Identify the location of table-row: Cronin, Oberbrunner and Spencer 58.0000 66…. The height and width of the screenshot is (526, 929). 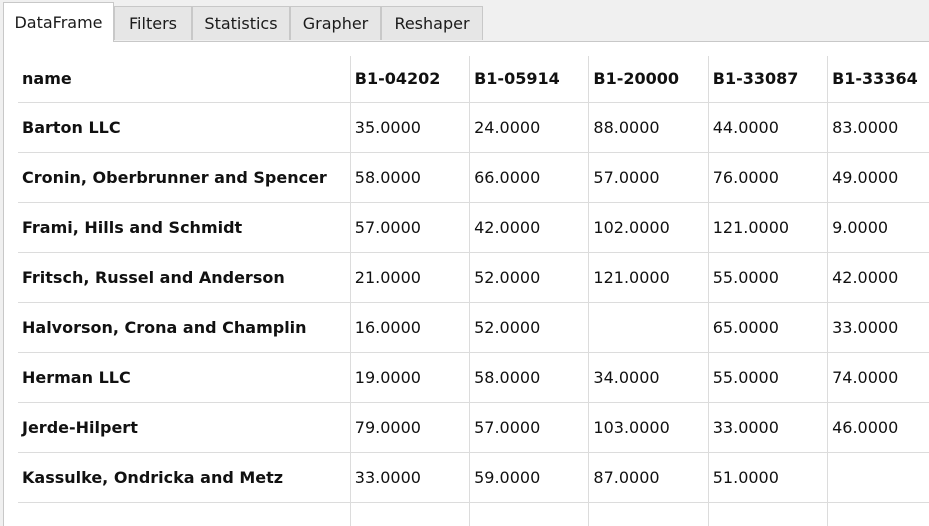
(473, 177).